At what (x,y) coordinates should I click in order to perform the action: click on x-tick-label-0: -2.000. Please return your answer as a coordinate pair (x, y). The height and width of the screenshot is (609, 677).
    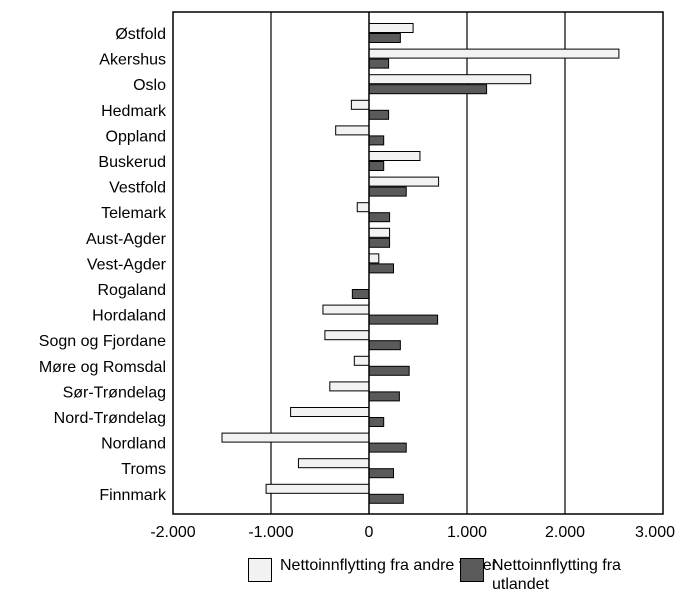
    Looking at the image, I should click on (172, 532).